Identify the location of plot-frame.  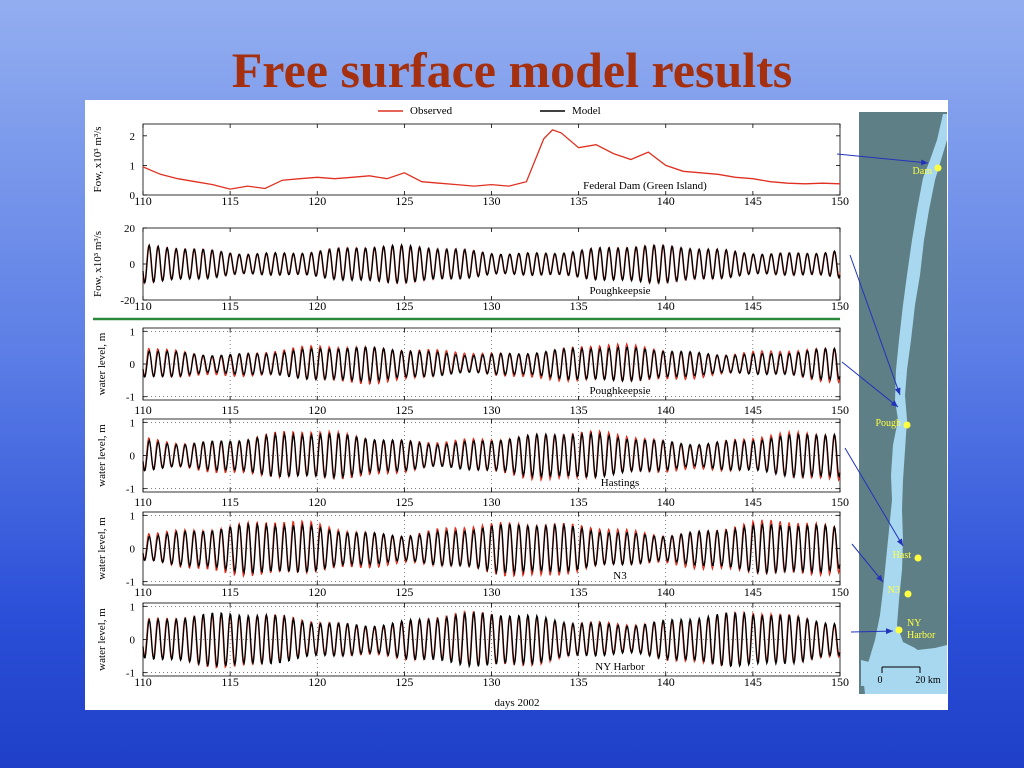
(491, 264).